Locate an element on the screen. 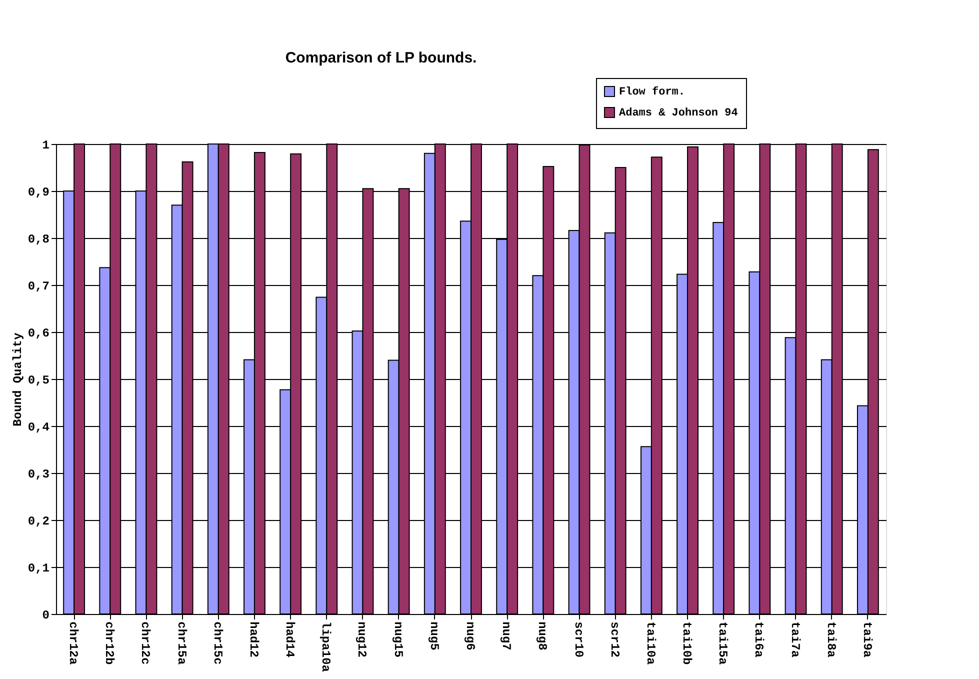 The image size is (979, 679). x-tick-label: had14 is located at coordinates (289, 640).